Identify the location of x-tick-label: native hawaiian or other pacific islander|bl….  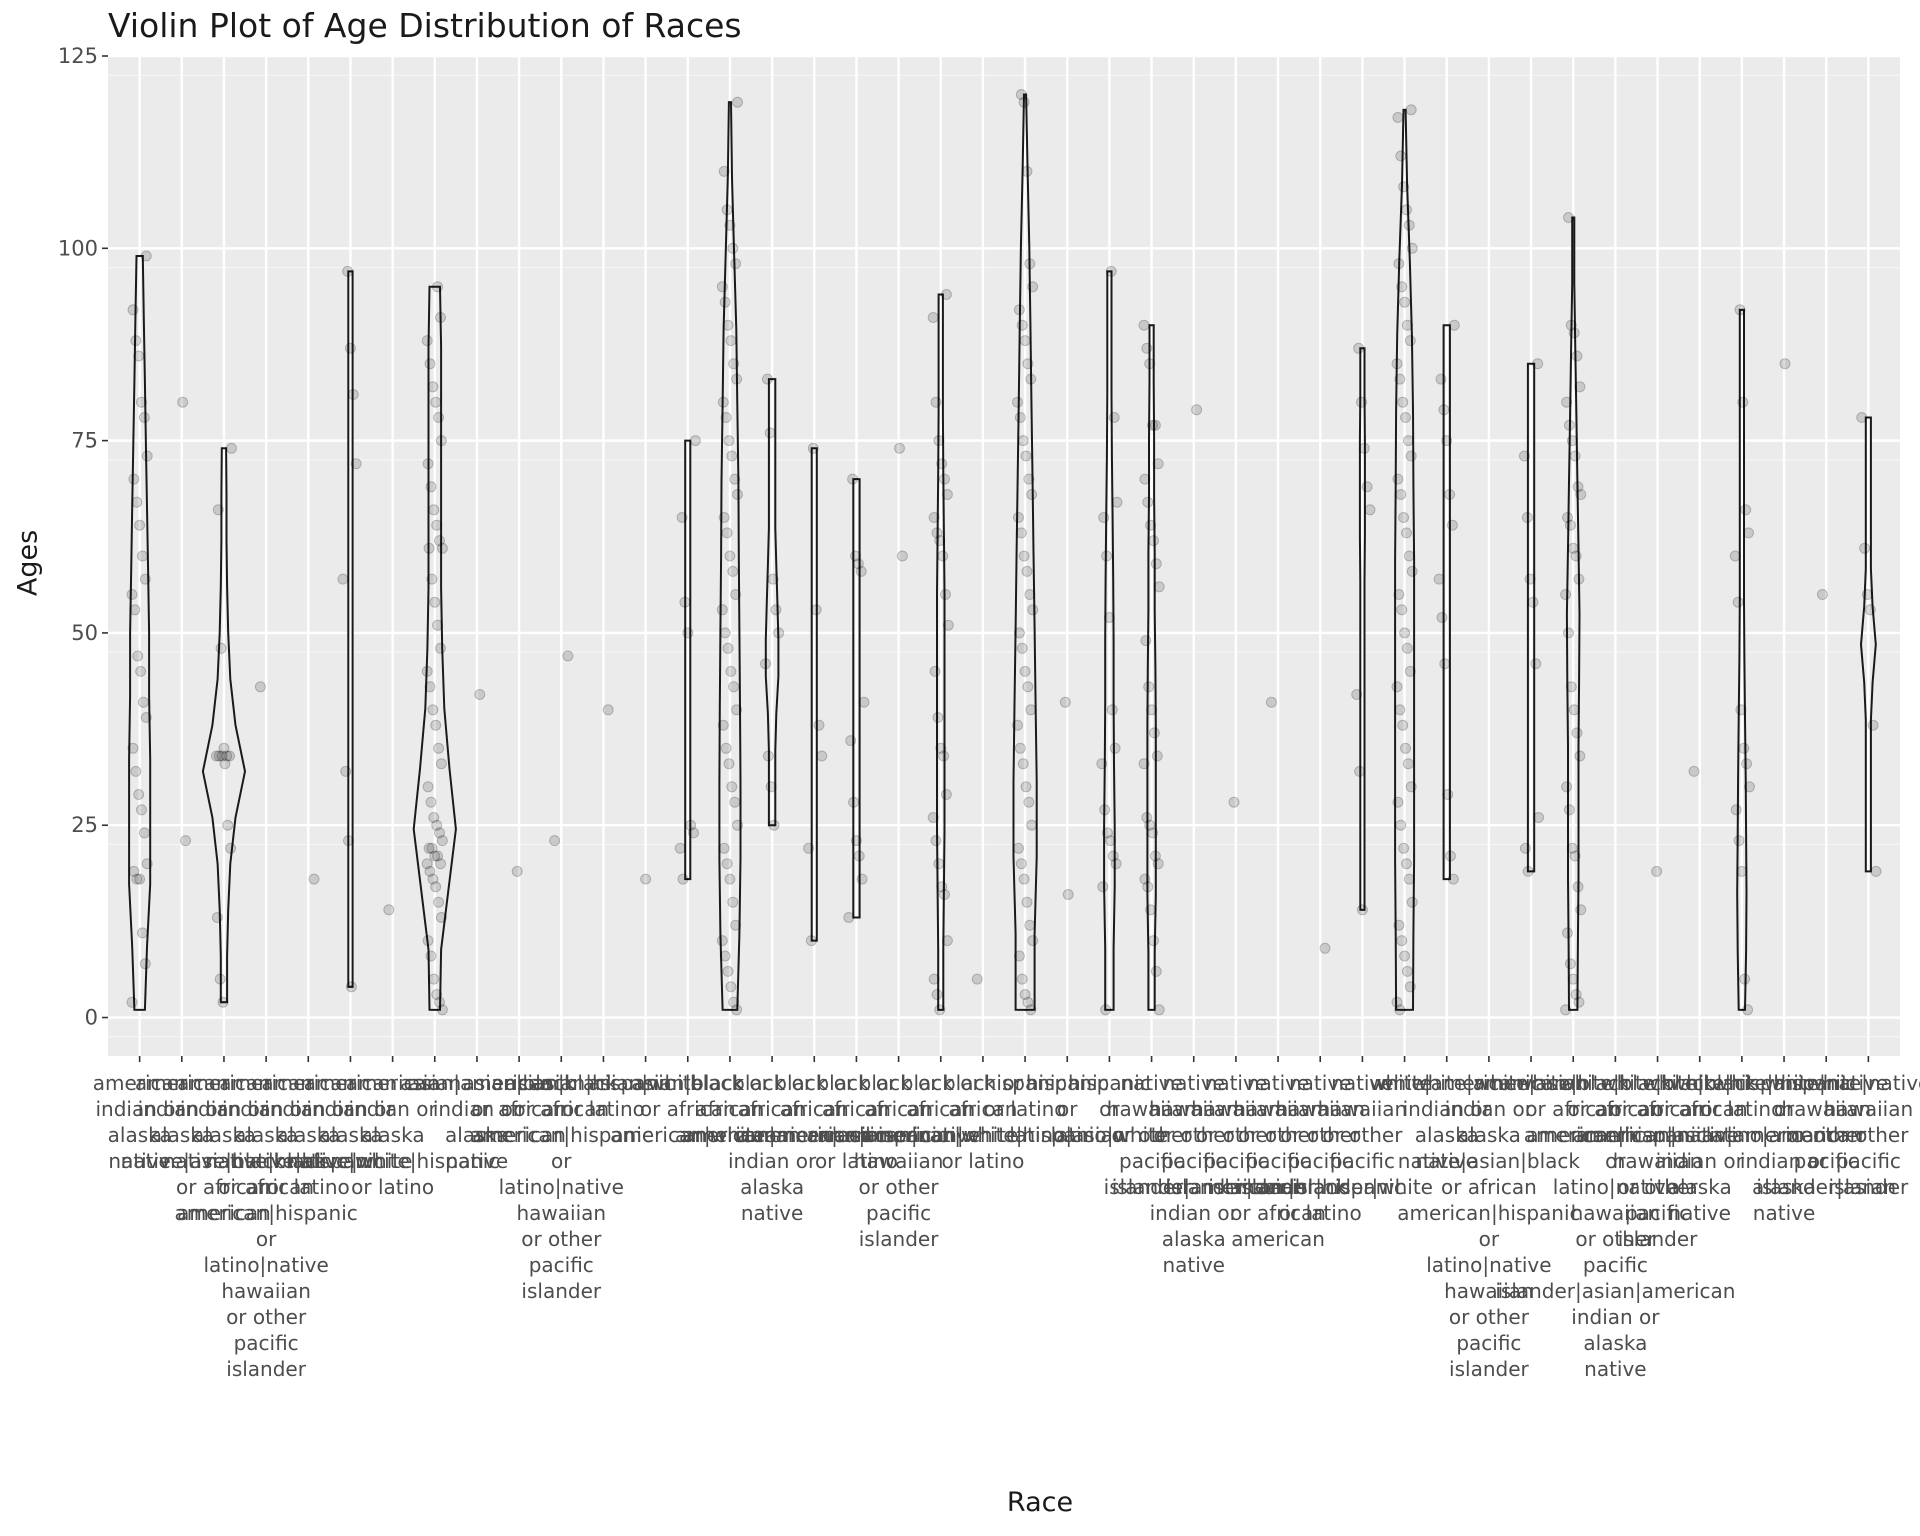
(1278, 1161).